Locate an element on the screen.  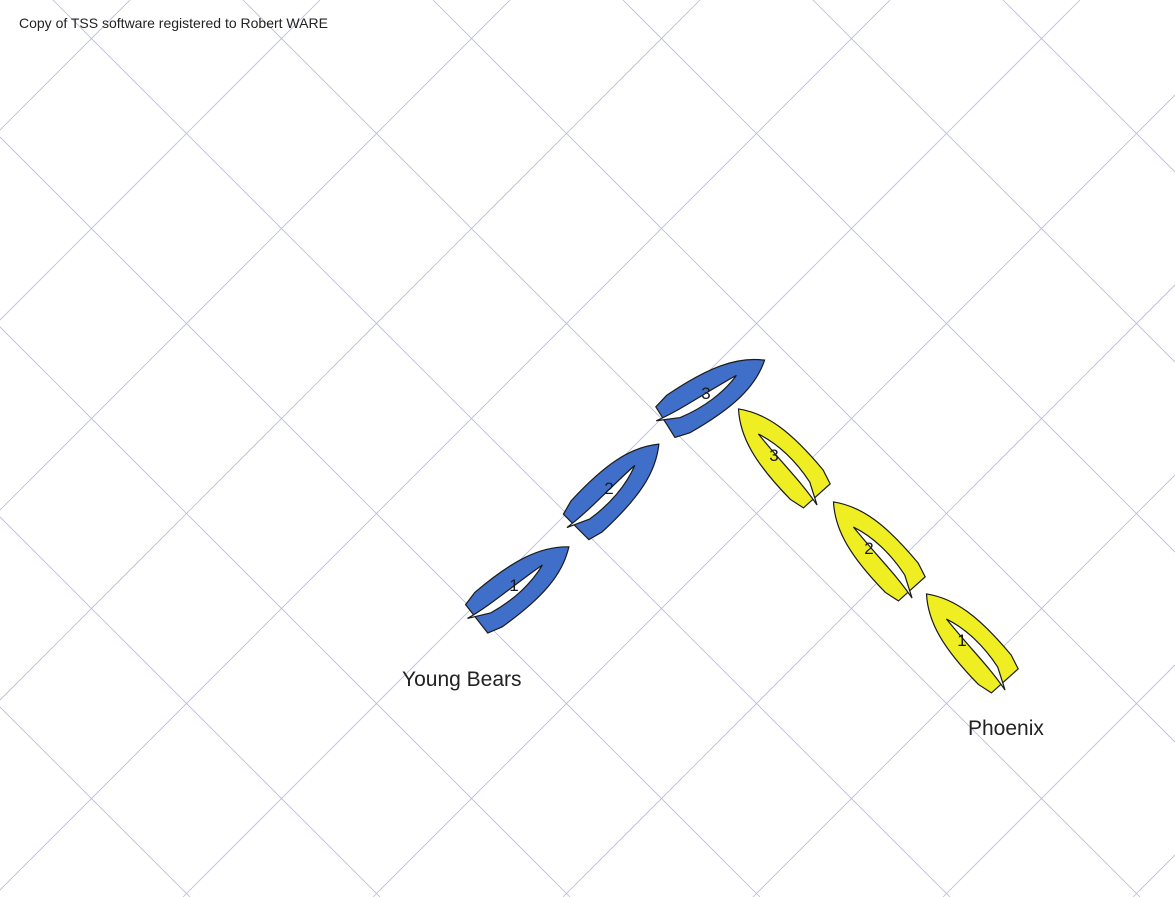
team-label-phoenix: Phoenix is located at coordinates (1006, 728).